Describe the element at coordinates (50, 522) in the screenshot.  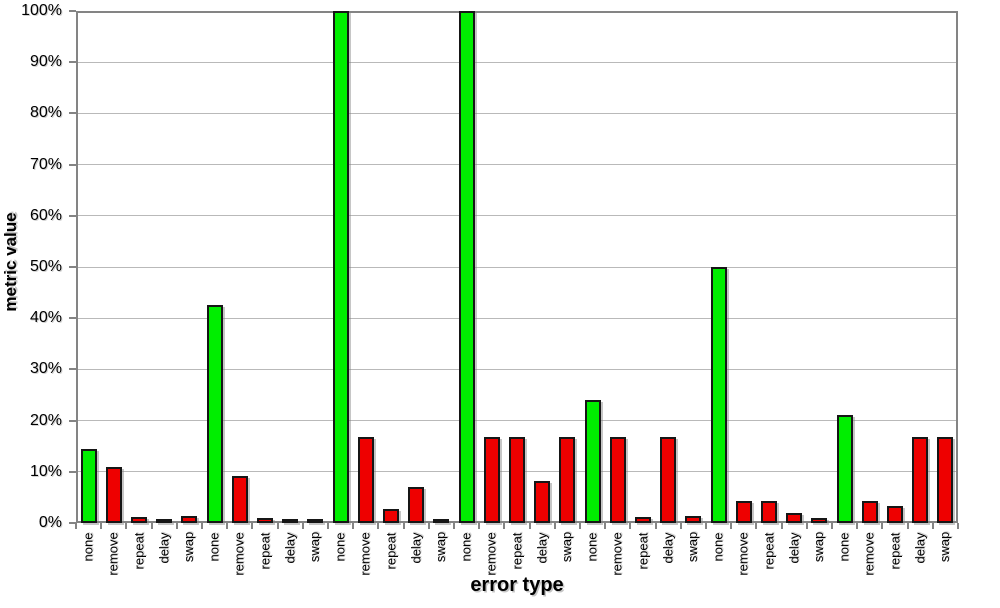
I see `y-tick-label: 0%` at that location.